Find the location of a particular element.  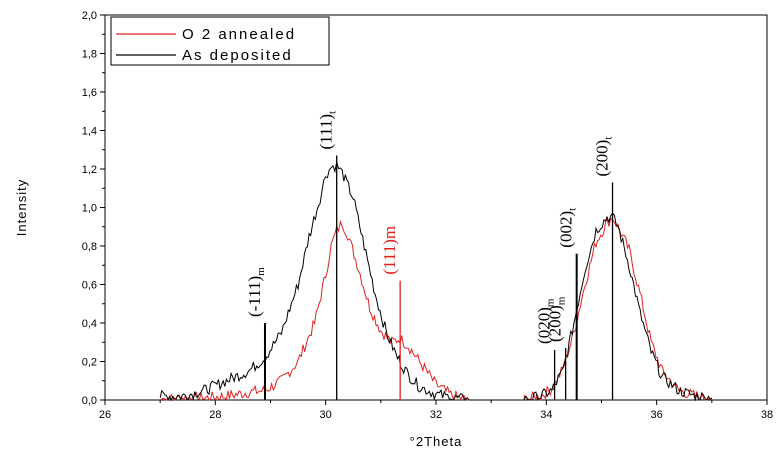

y-tick-label: 1,6 is located at coordinates (89, 93).